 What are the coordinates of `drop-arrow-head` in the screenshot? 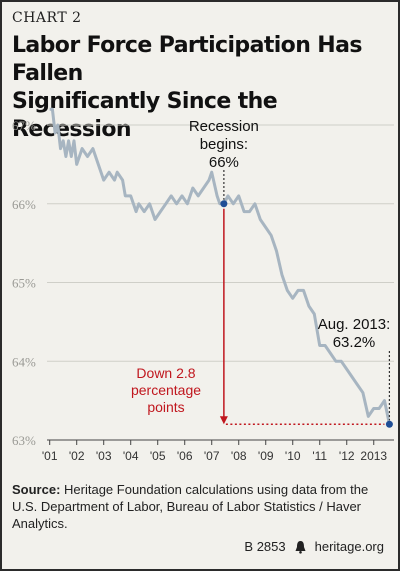 It's located at (223, 420).